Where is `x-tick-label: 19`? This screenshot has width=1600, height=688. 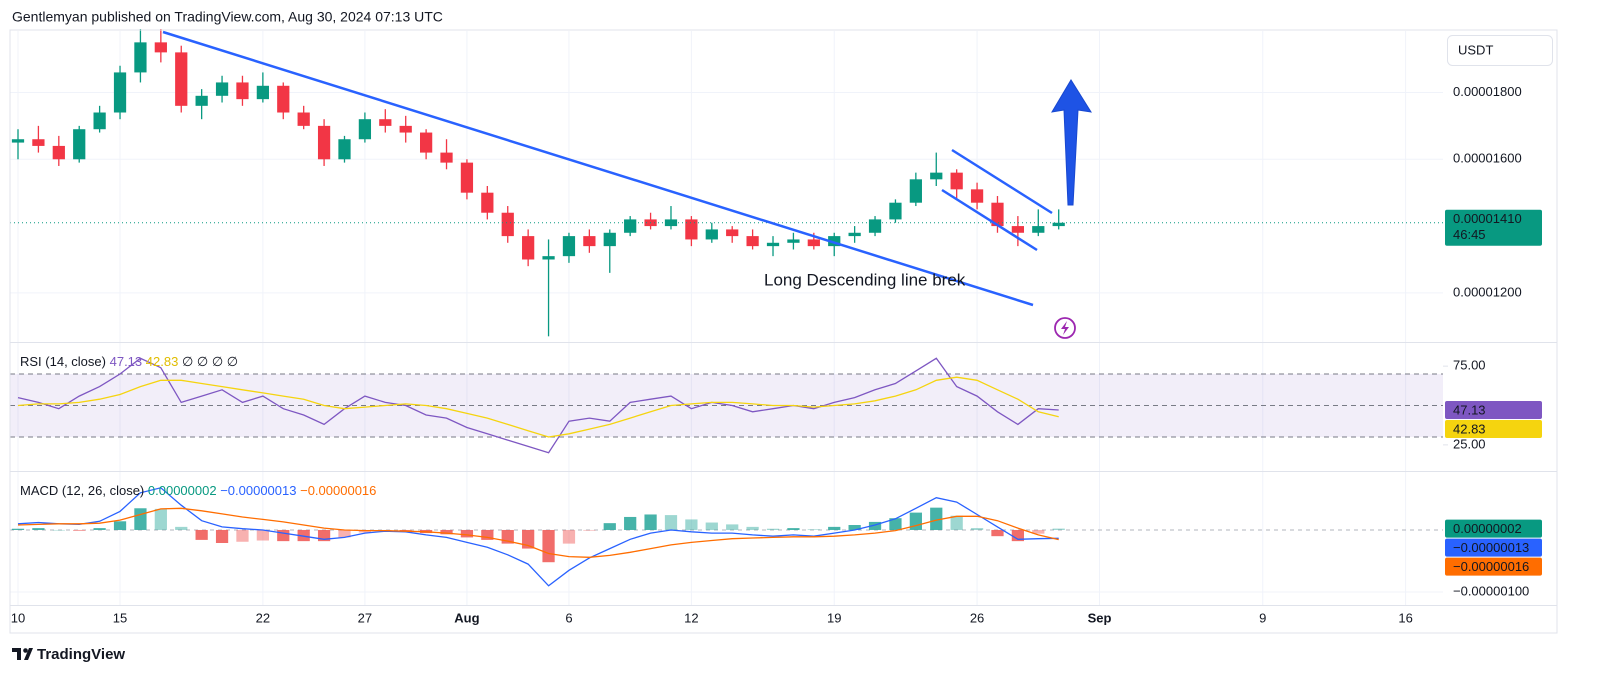
x-tick-label: 19 is located at coordinates (834, 617).